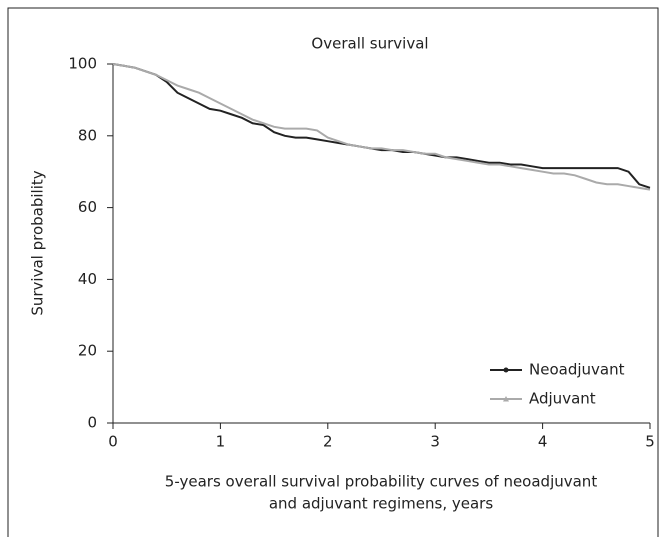 Image resolution: width=664 pixels, height=537 pixels. Describe the element at coordinates (369, 44) in the screenshot. I see `chart-title: Overall survival` at that location.